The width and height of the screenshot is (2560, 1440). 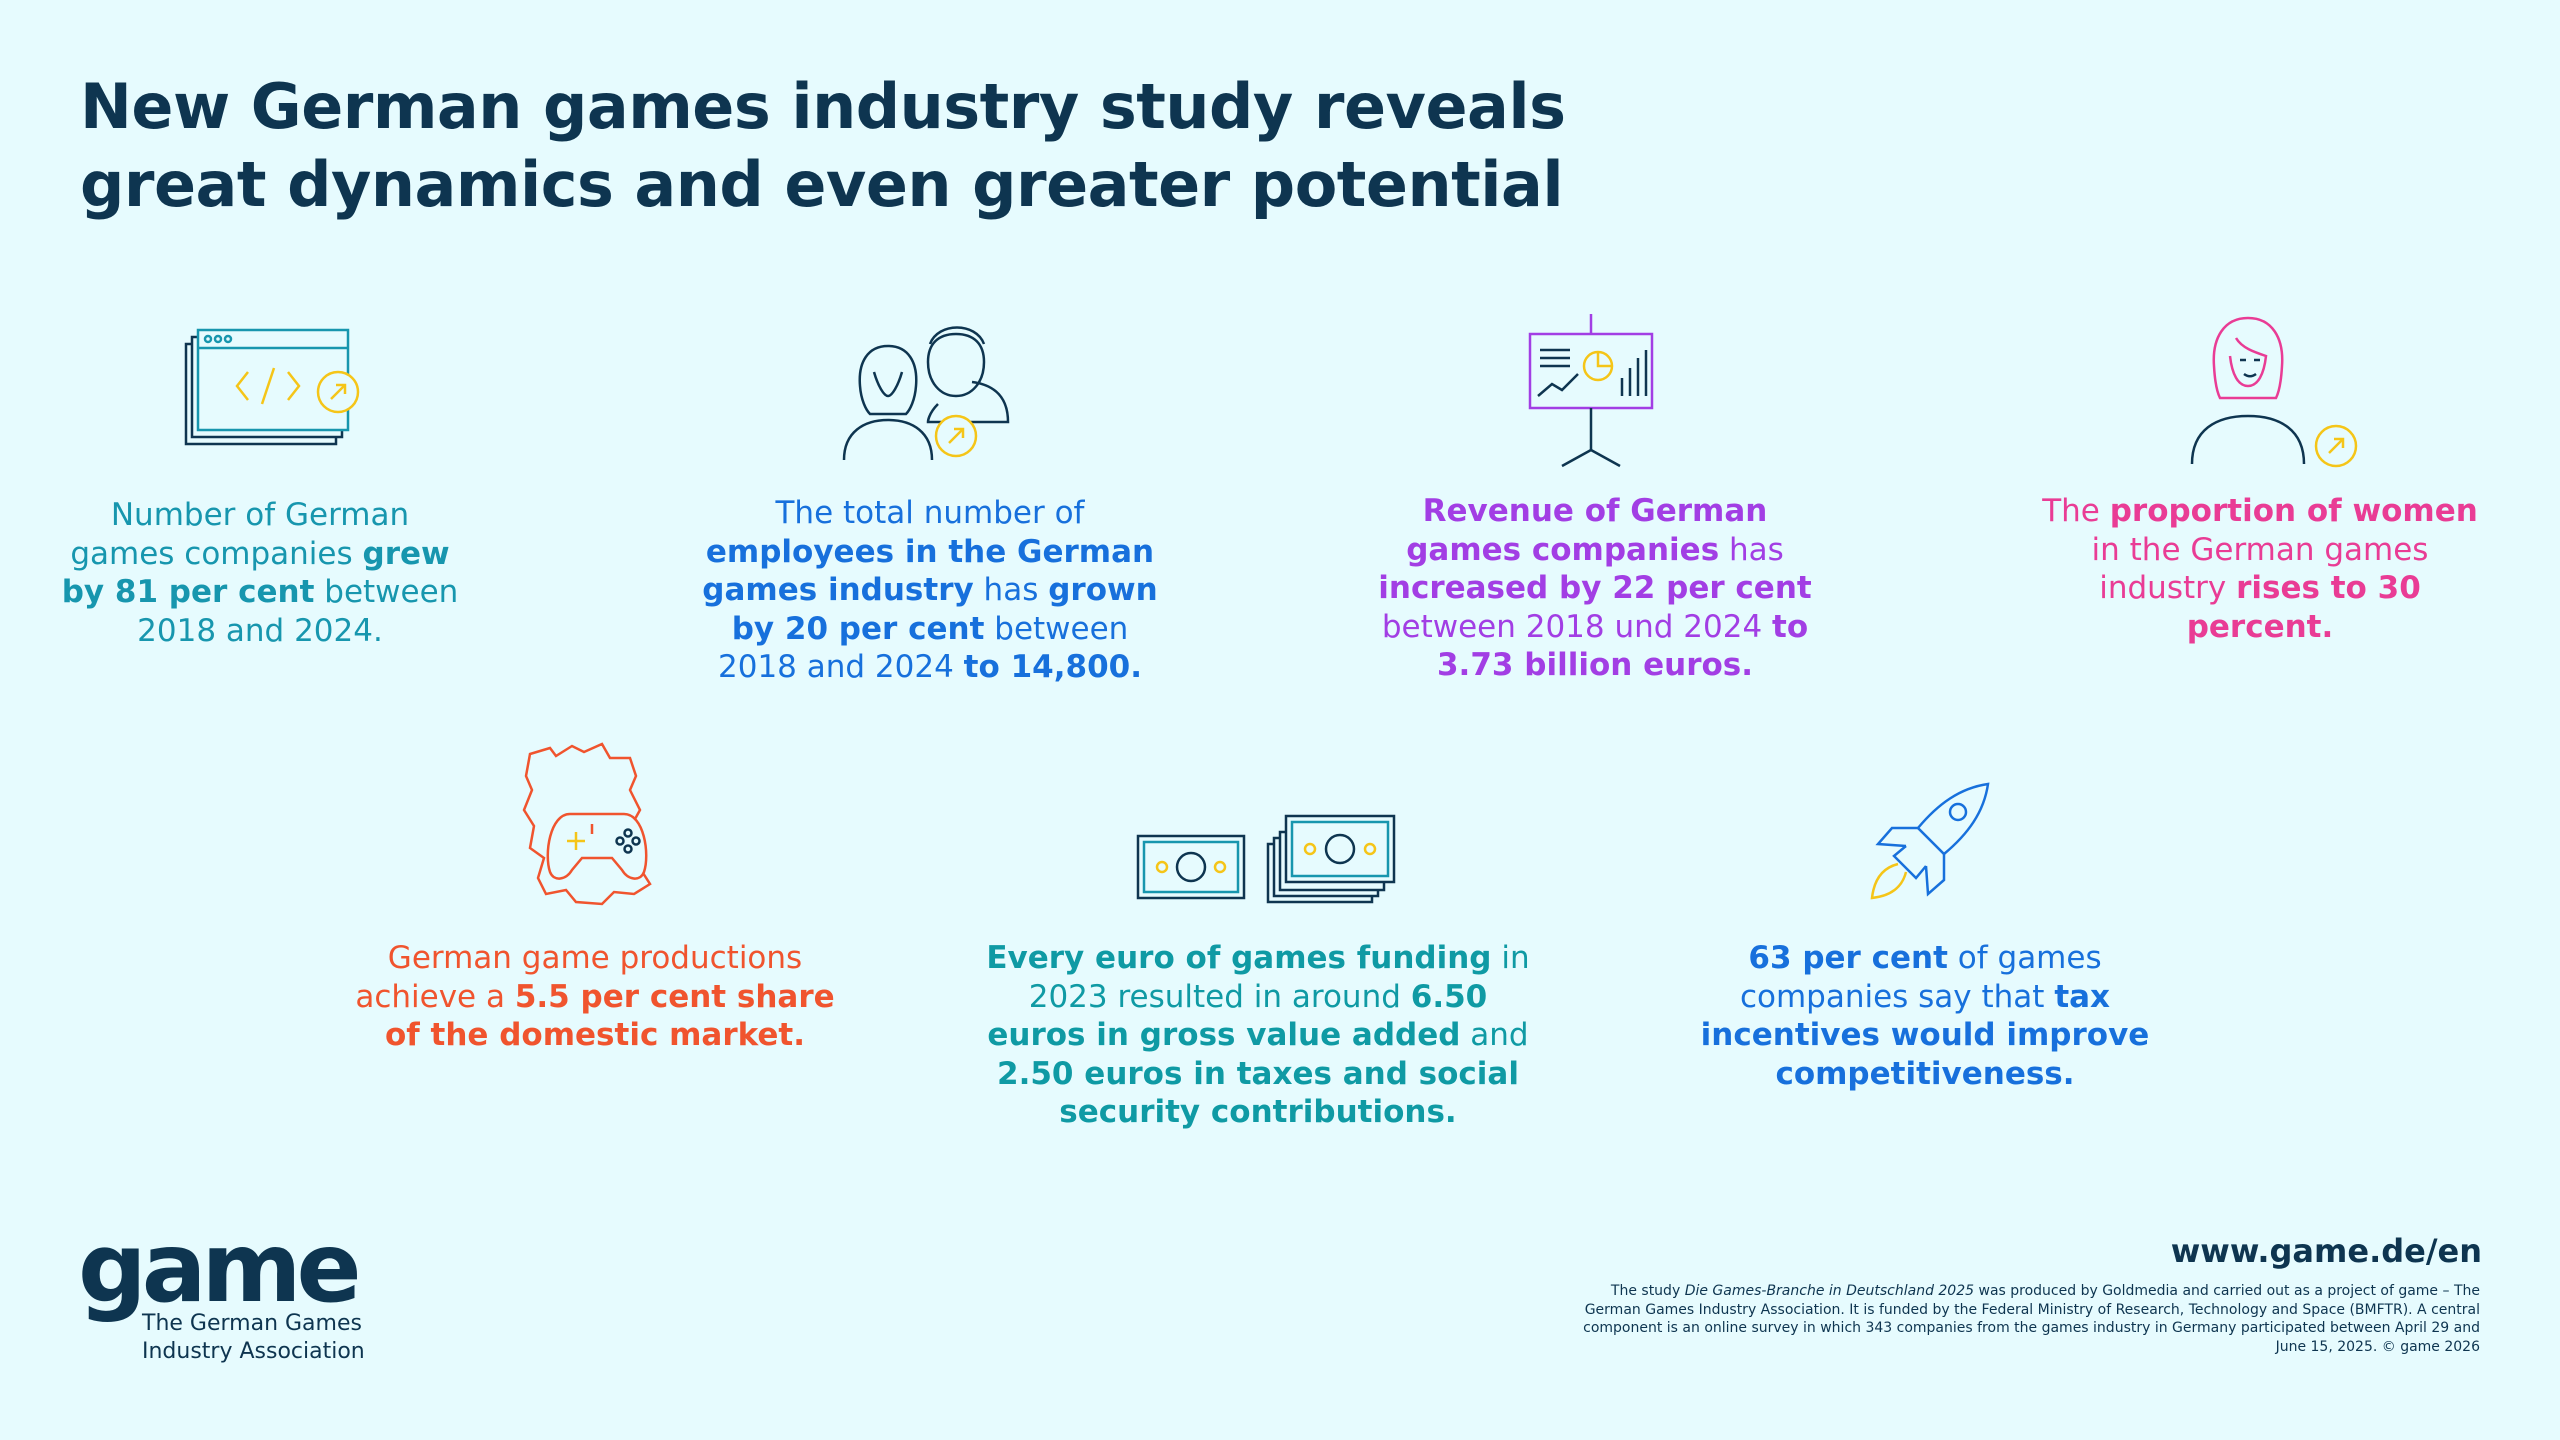 What do you see at coordinates (1930, 841) in the screenshot?
I see `rocket-icon` at bounding box center [1930, 841].